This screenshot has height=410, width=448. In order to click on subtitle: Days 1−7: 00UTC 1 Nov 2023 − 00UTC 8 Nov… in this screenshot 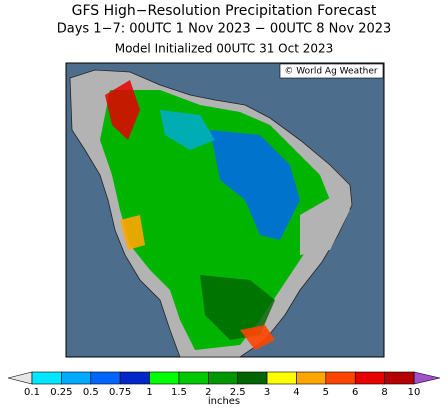, I will do `click(224, 29)`.